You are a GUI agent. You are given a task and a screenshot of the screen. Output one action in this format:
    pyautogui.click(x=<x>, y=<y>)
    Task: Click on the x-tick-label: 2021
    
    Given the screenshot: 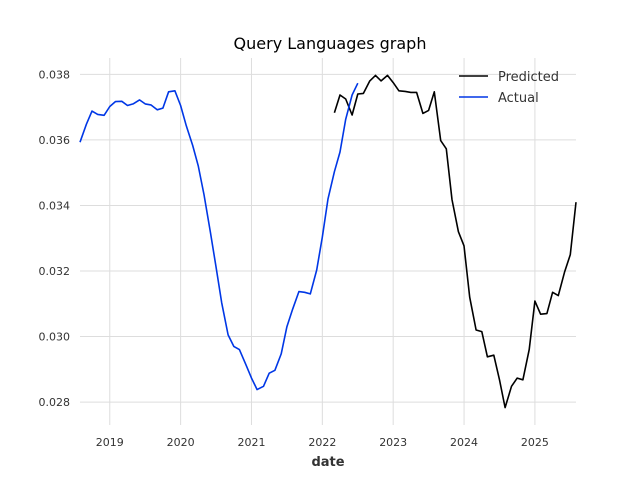 What is the action you would take?
    pyautogui.click(x=251, y=442)
    